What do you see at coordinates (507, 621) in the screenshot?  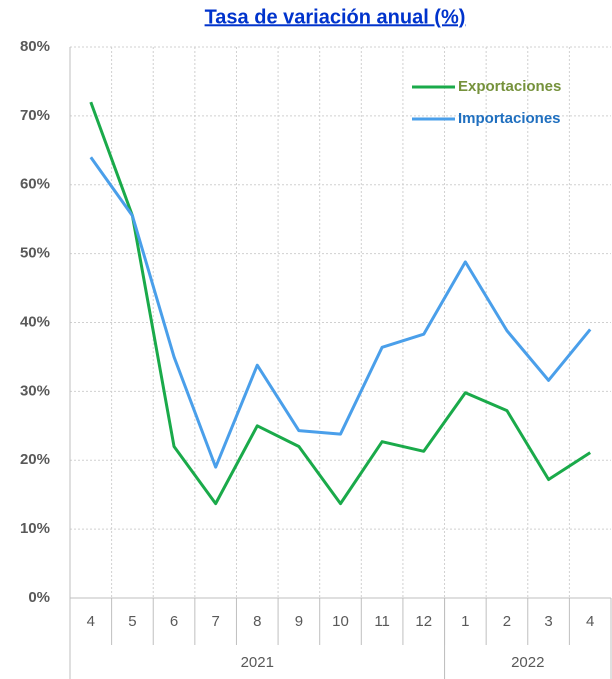 I see `x-tick-label: 2` at bounding box center [507, 621].